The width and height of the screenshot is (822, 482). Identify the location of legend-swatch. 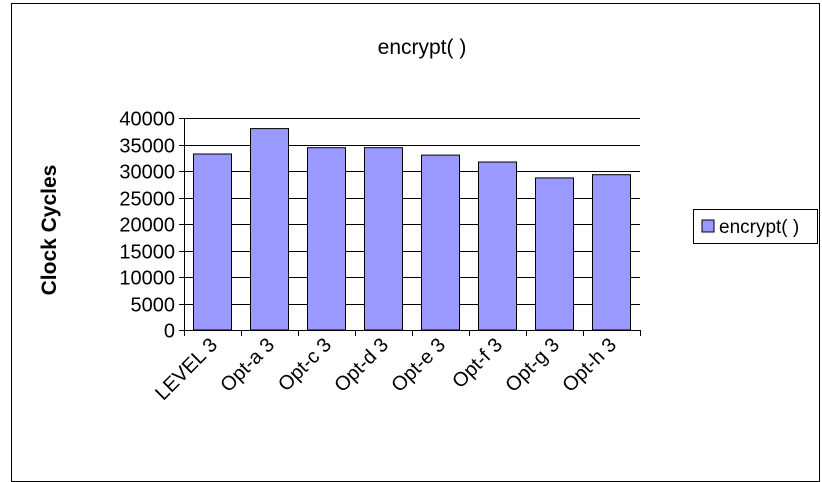
(708, 226).